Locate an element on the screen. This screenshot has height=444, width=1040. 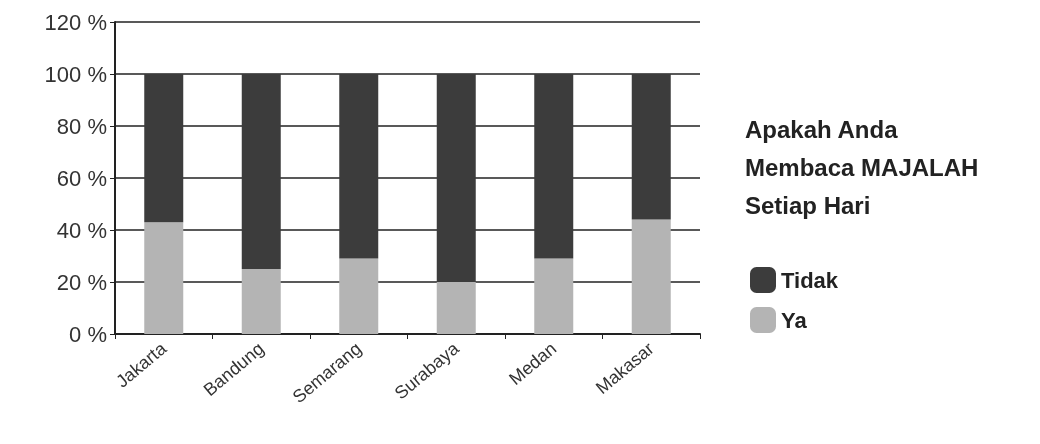
y-tick-label: 40 % is located at coordinates (81, 230).